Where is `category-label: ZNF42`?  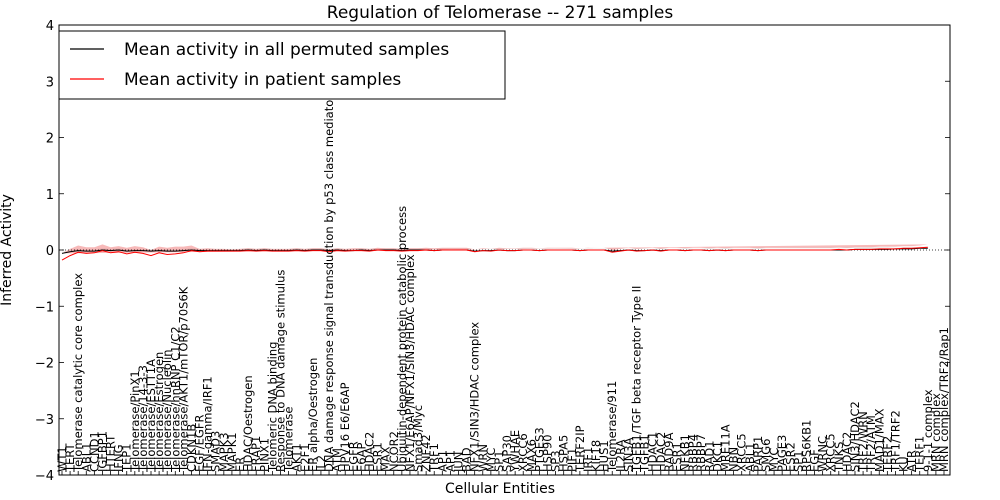 category-label: ZNF42 is located at coordinates (426, 453).